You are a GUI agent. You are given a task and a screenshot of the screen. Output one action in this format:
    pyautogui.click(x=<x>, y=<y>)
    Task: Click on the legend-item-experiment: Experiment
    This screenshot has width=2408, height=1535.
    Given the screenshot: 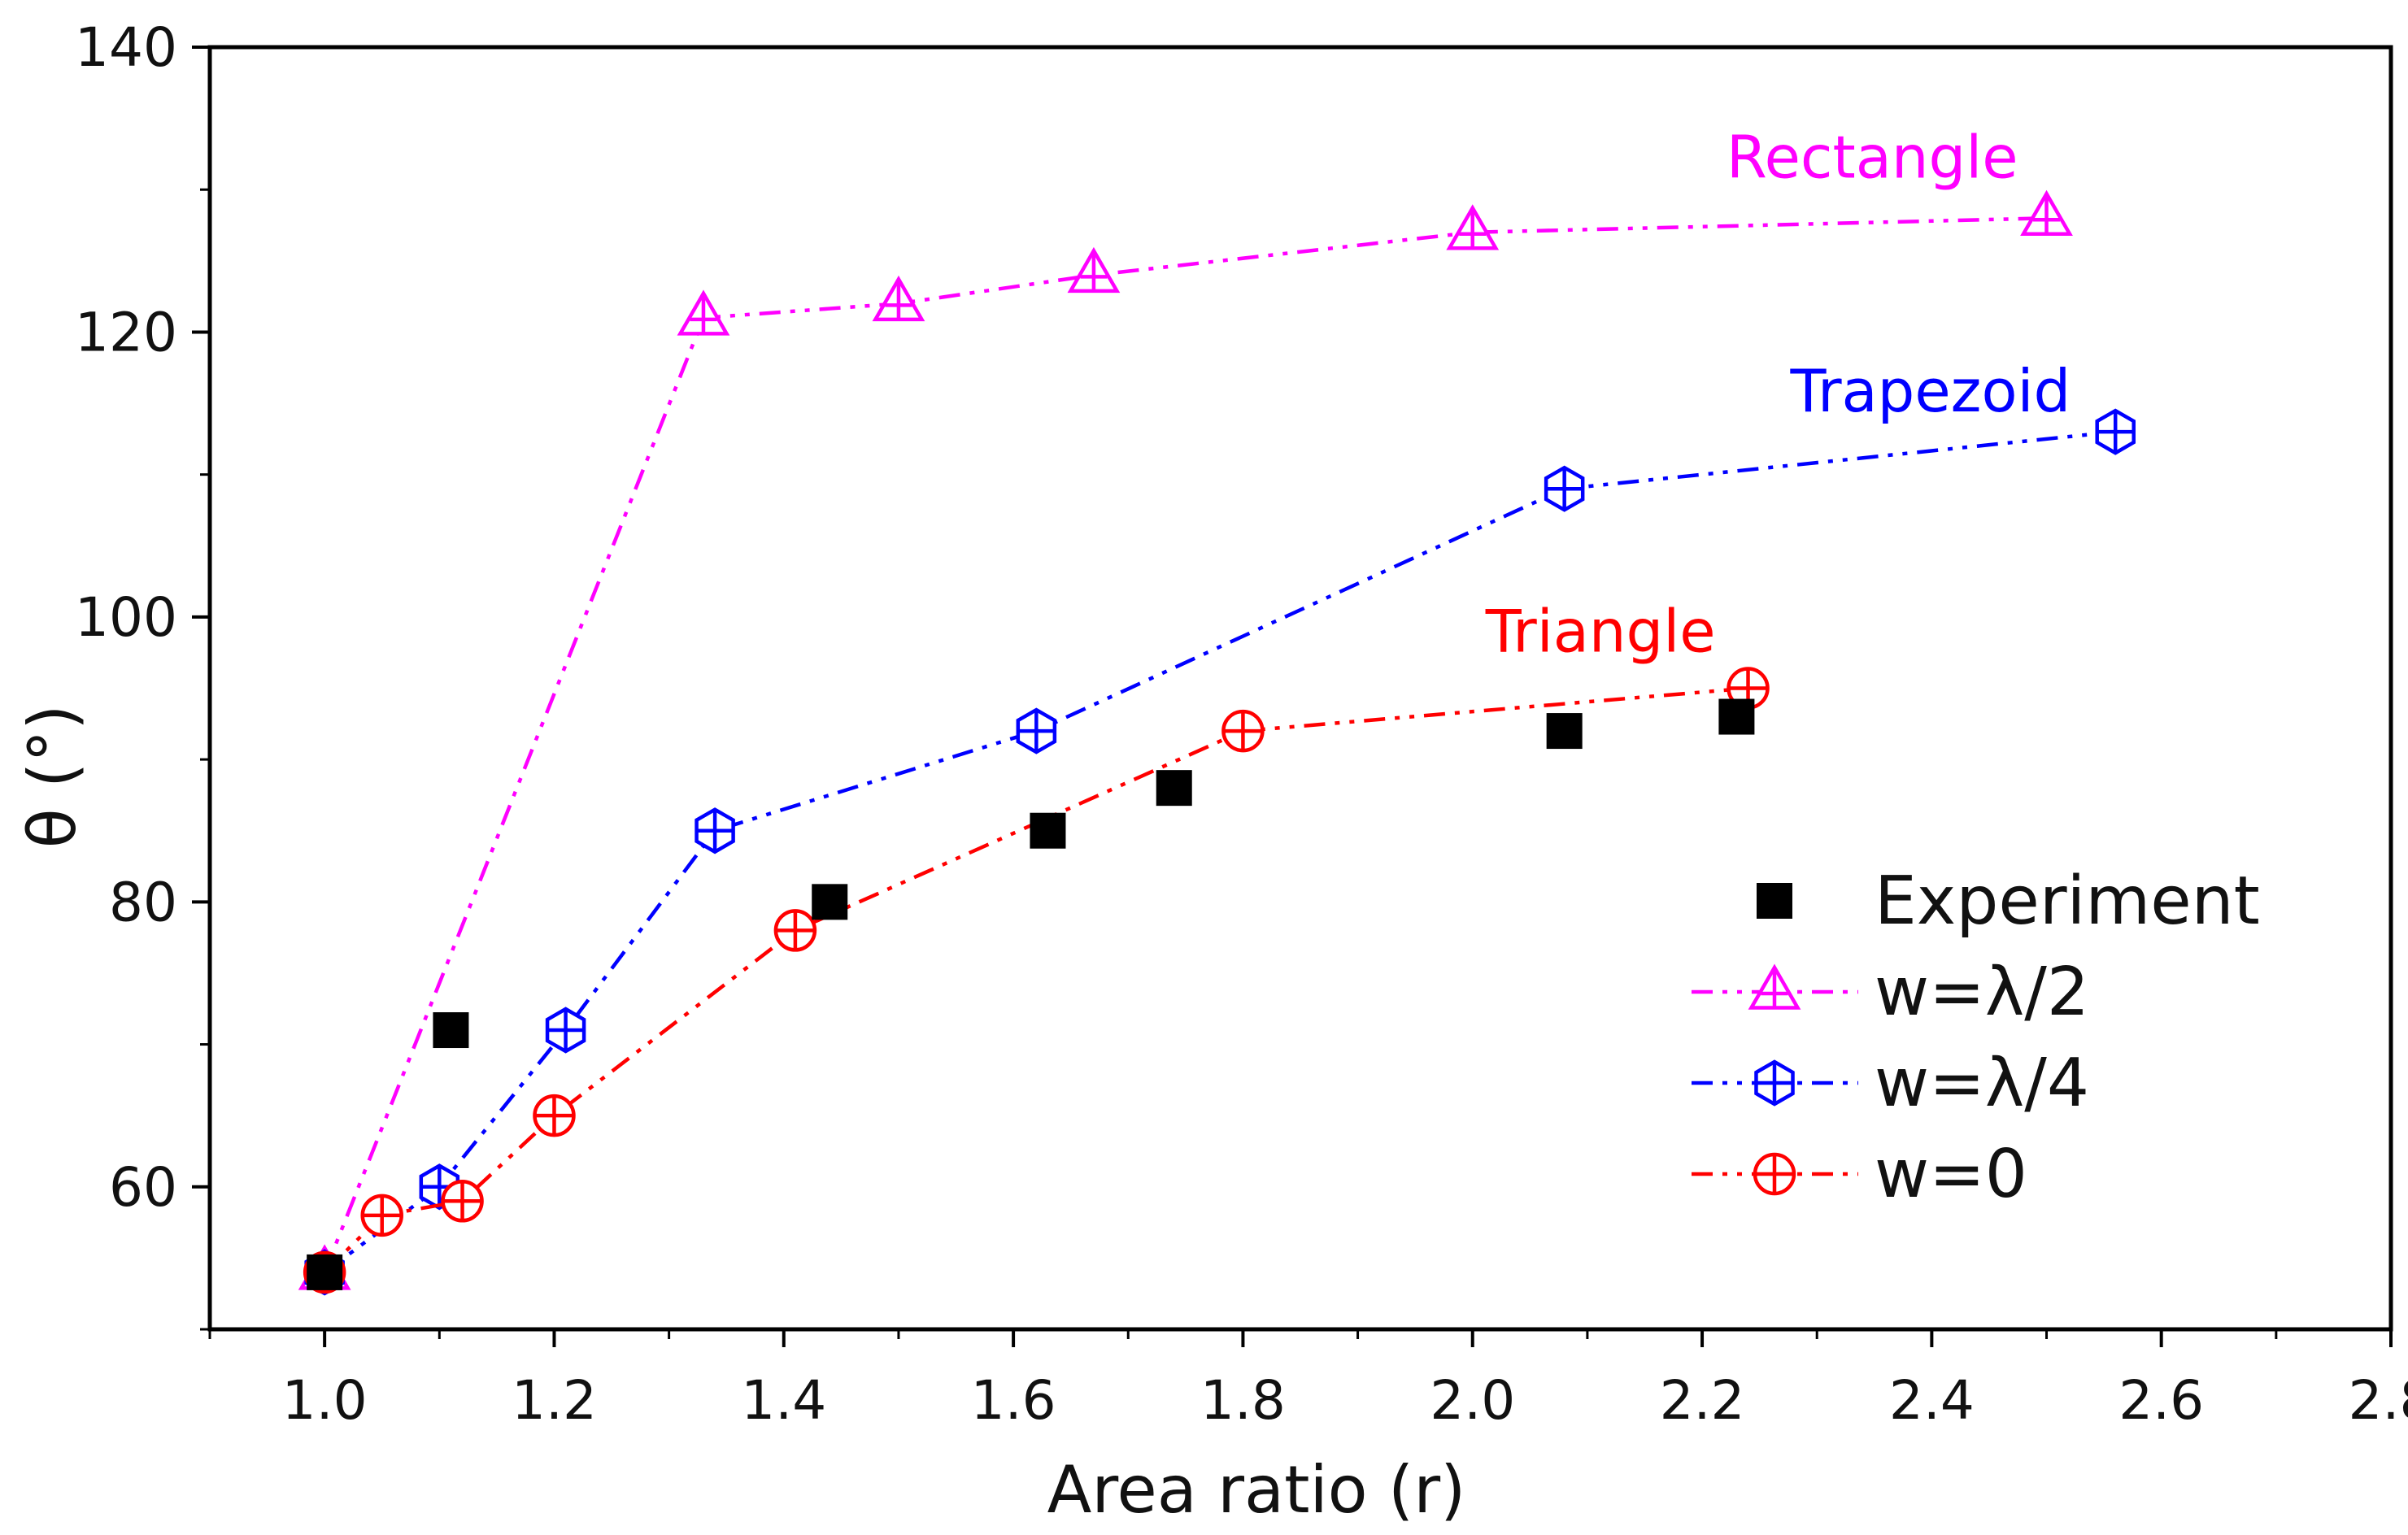 What is the action you would take?
    pyautogui.click(x=2008, y=901)
    